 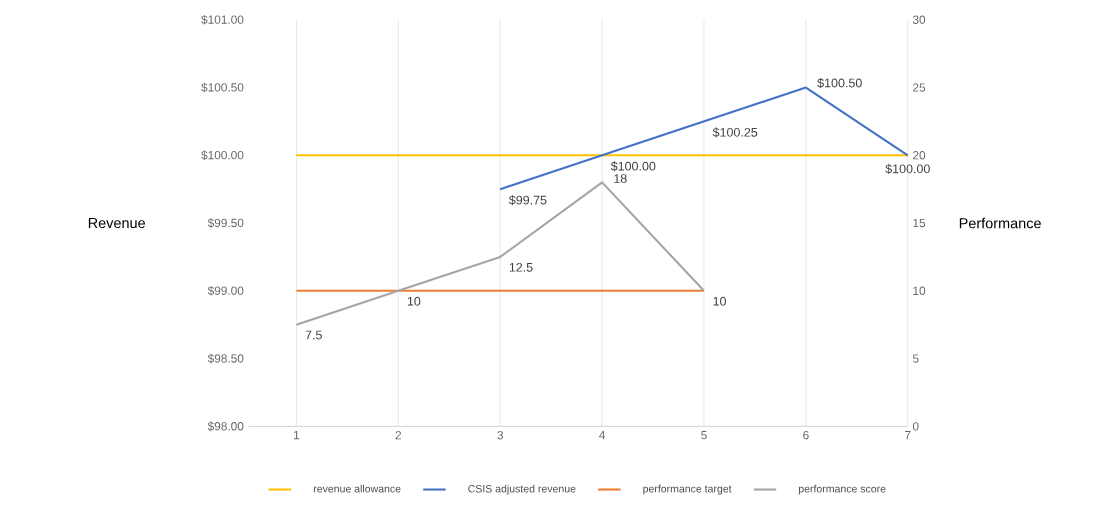 I want to click on x-tick-label: 3, so click(x=500, y=435).